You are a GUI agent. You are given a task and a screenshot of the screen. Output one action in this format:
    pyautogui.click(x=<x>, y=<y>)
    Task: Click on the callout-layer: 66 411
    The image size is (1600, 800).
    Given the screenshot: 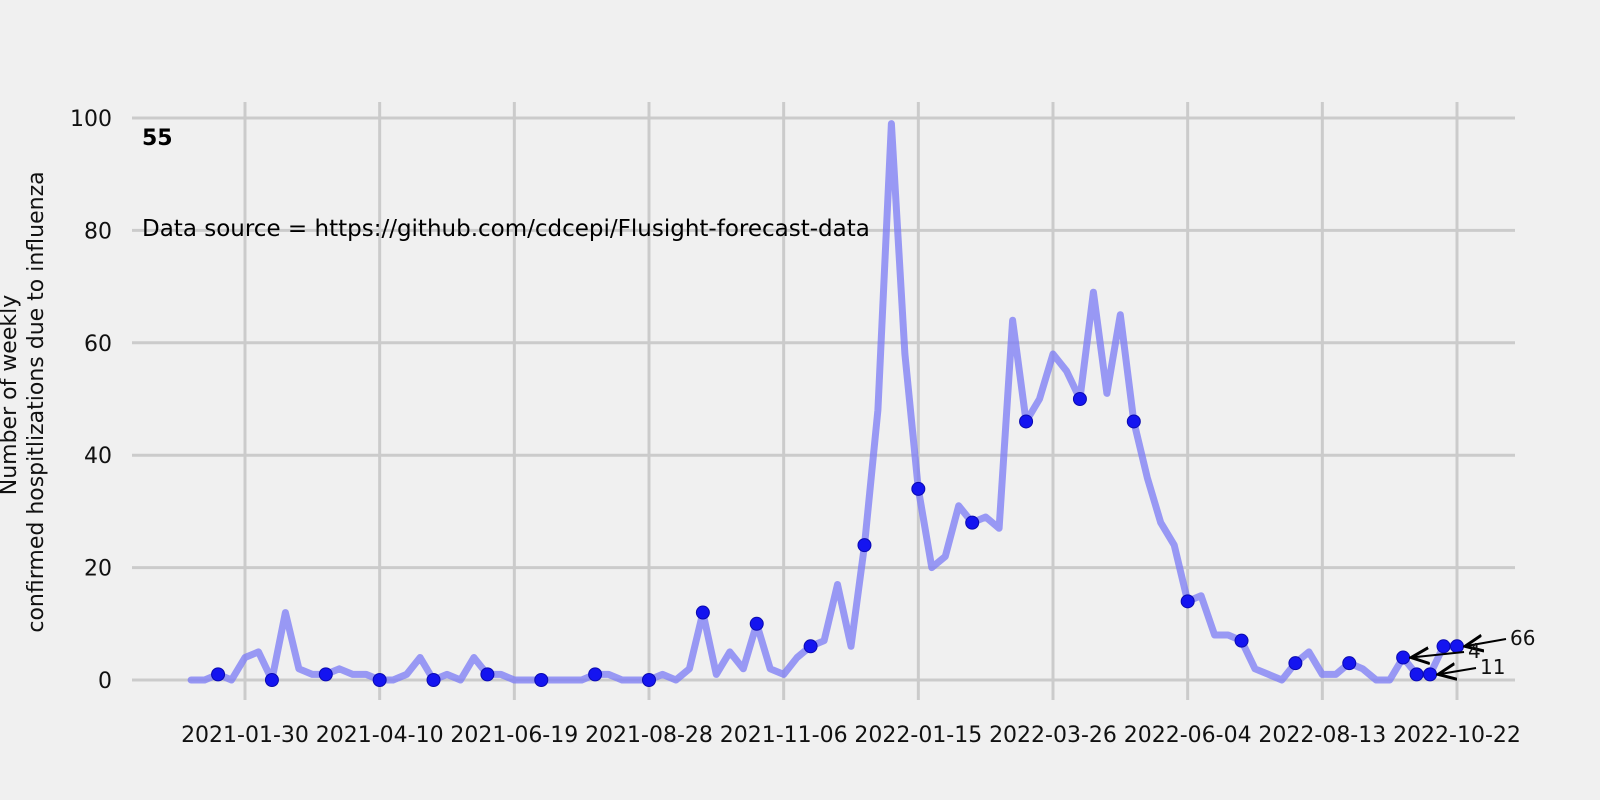 What is the action you would take?
    pyautogui.click(x=1473, y=652)
    